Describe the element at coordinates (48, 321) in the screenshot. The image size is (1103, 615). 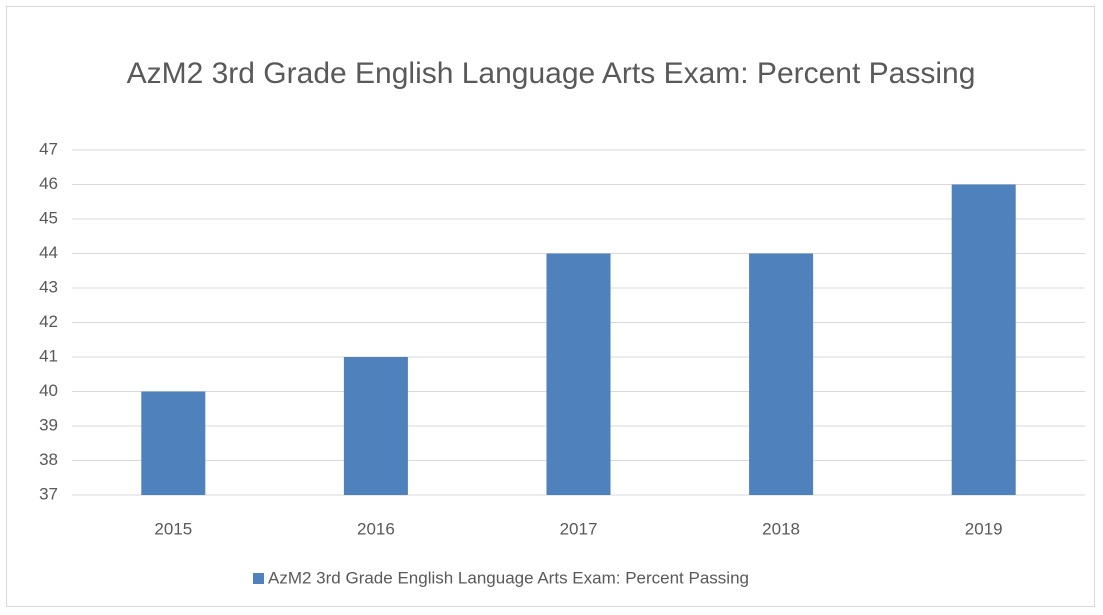
I see `y-tick-label: 42` at that location.